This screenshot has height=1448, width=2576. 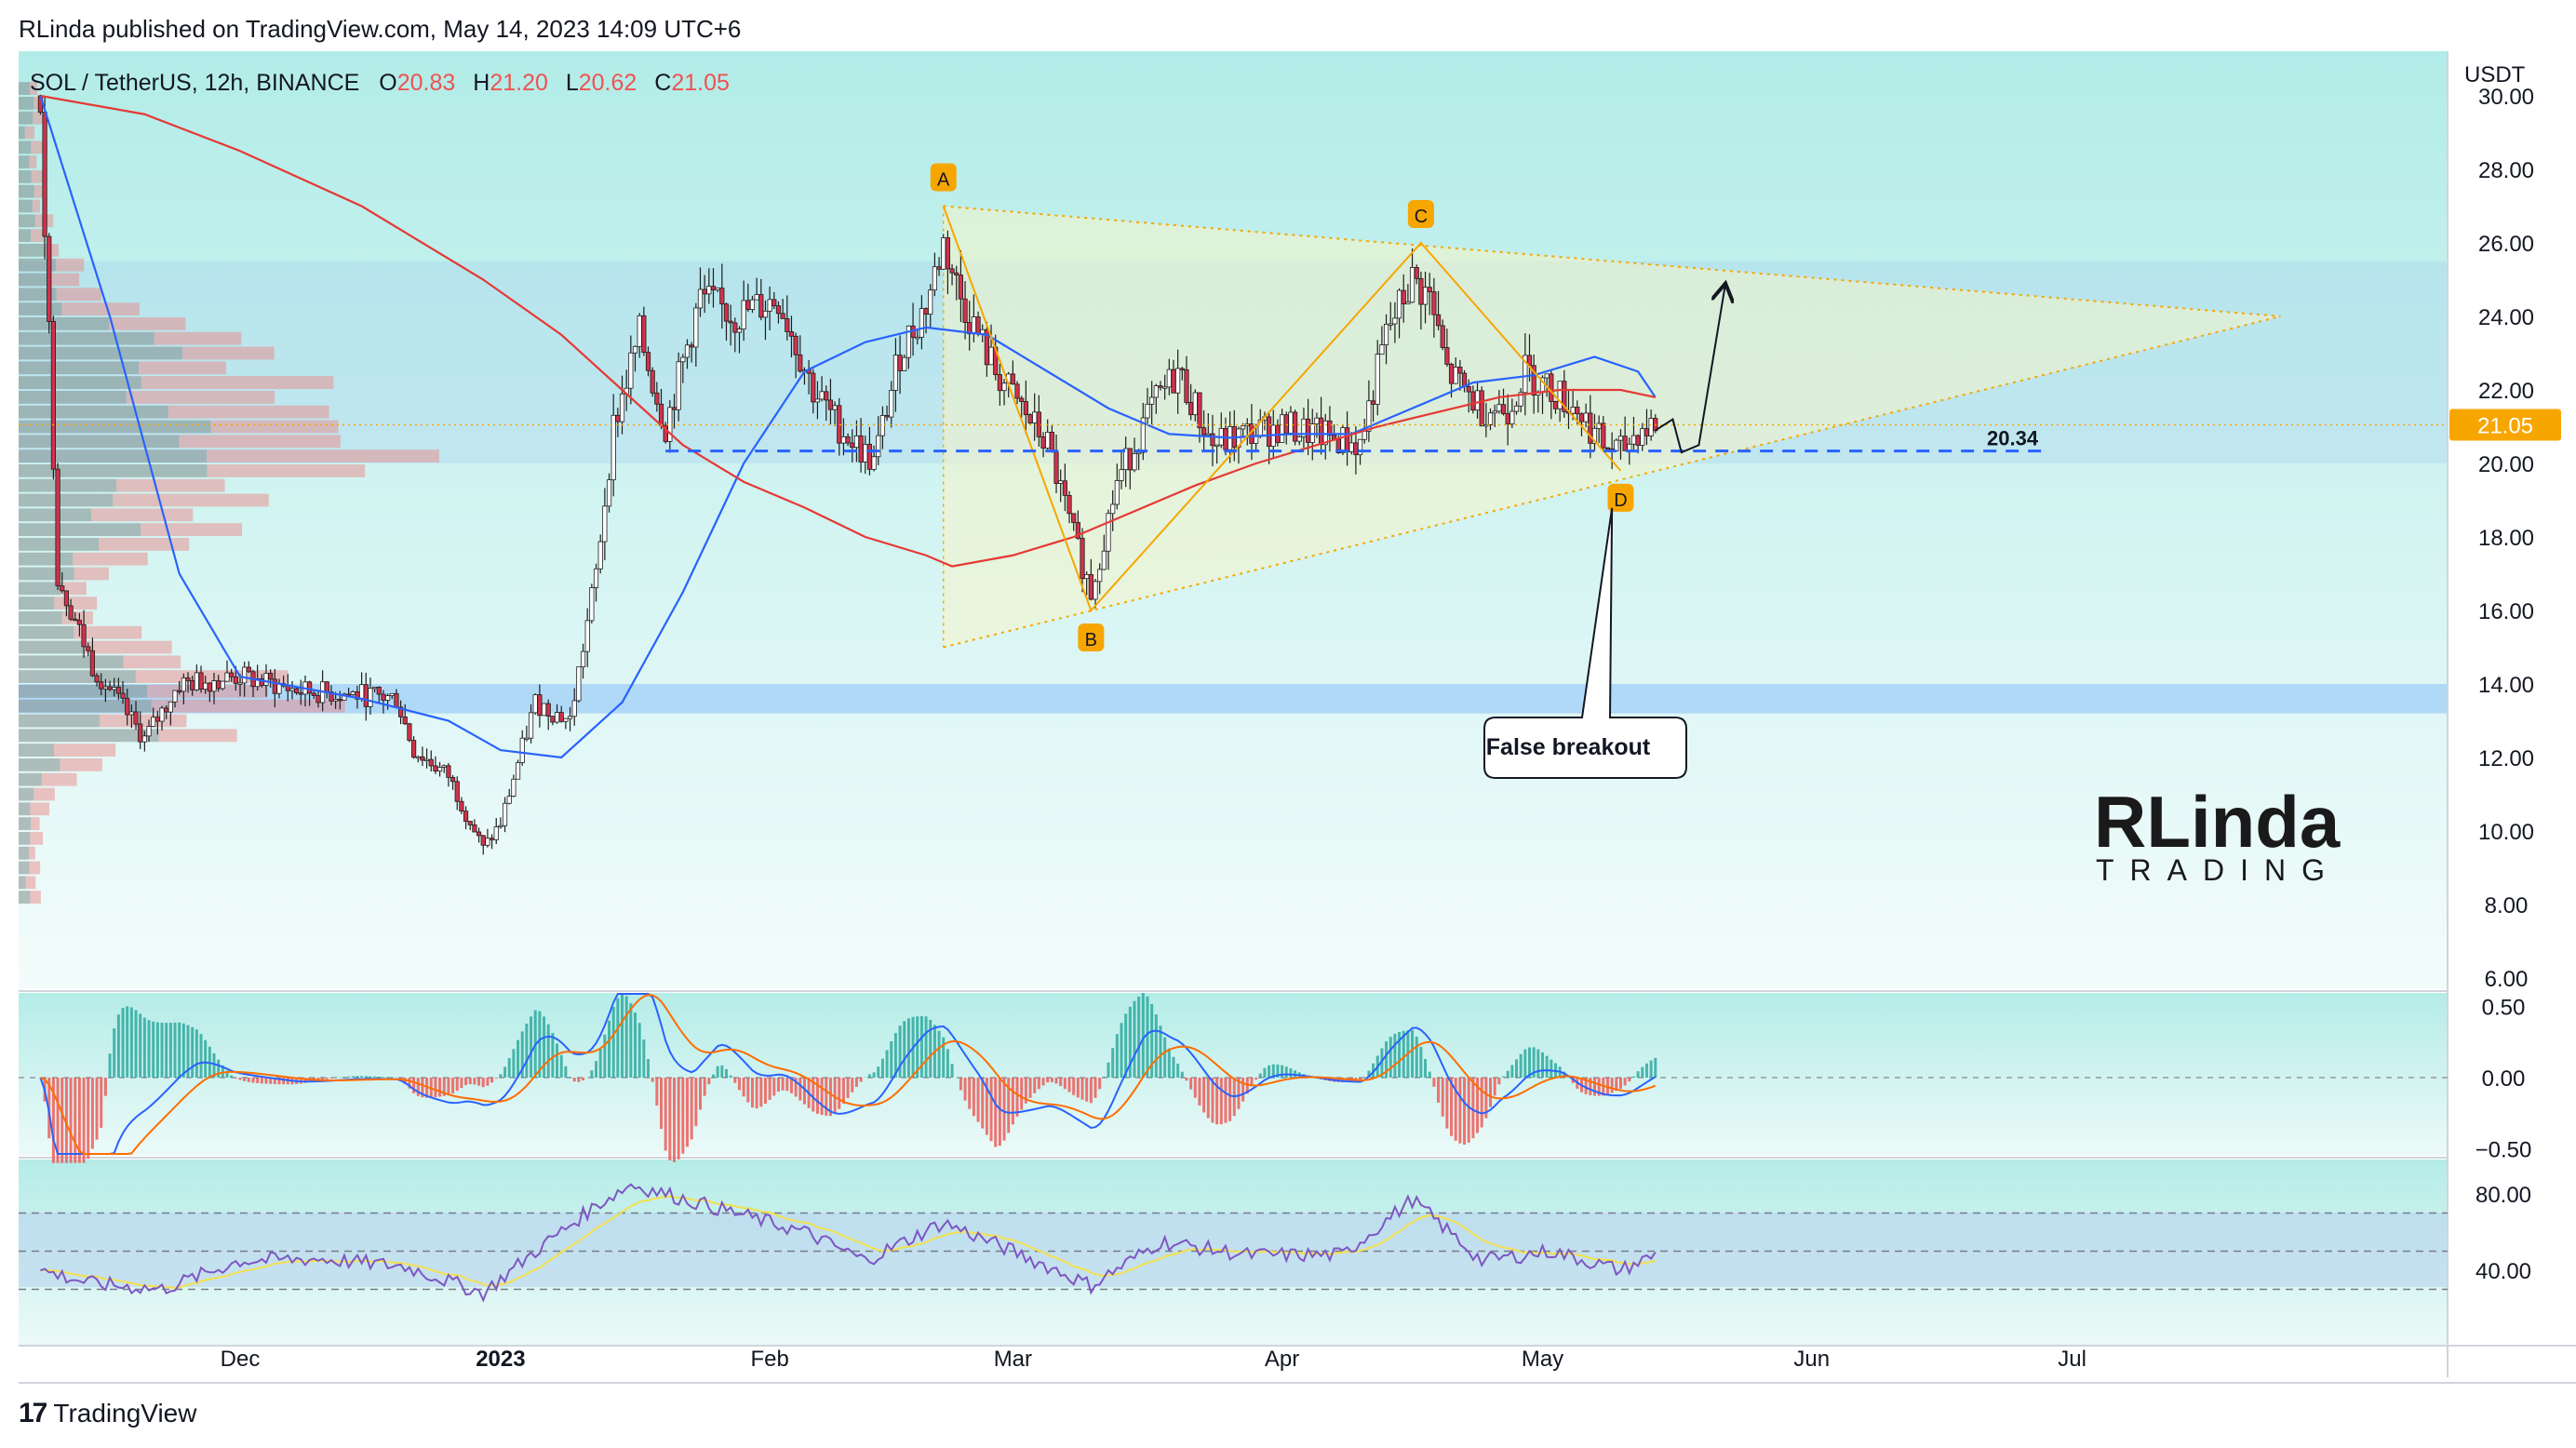 I want to click on macd-pane, so click(x=1233, y=1075).